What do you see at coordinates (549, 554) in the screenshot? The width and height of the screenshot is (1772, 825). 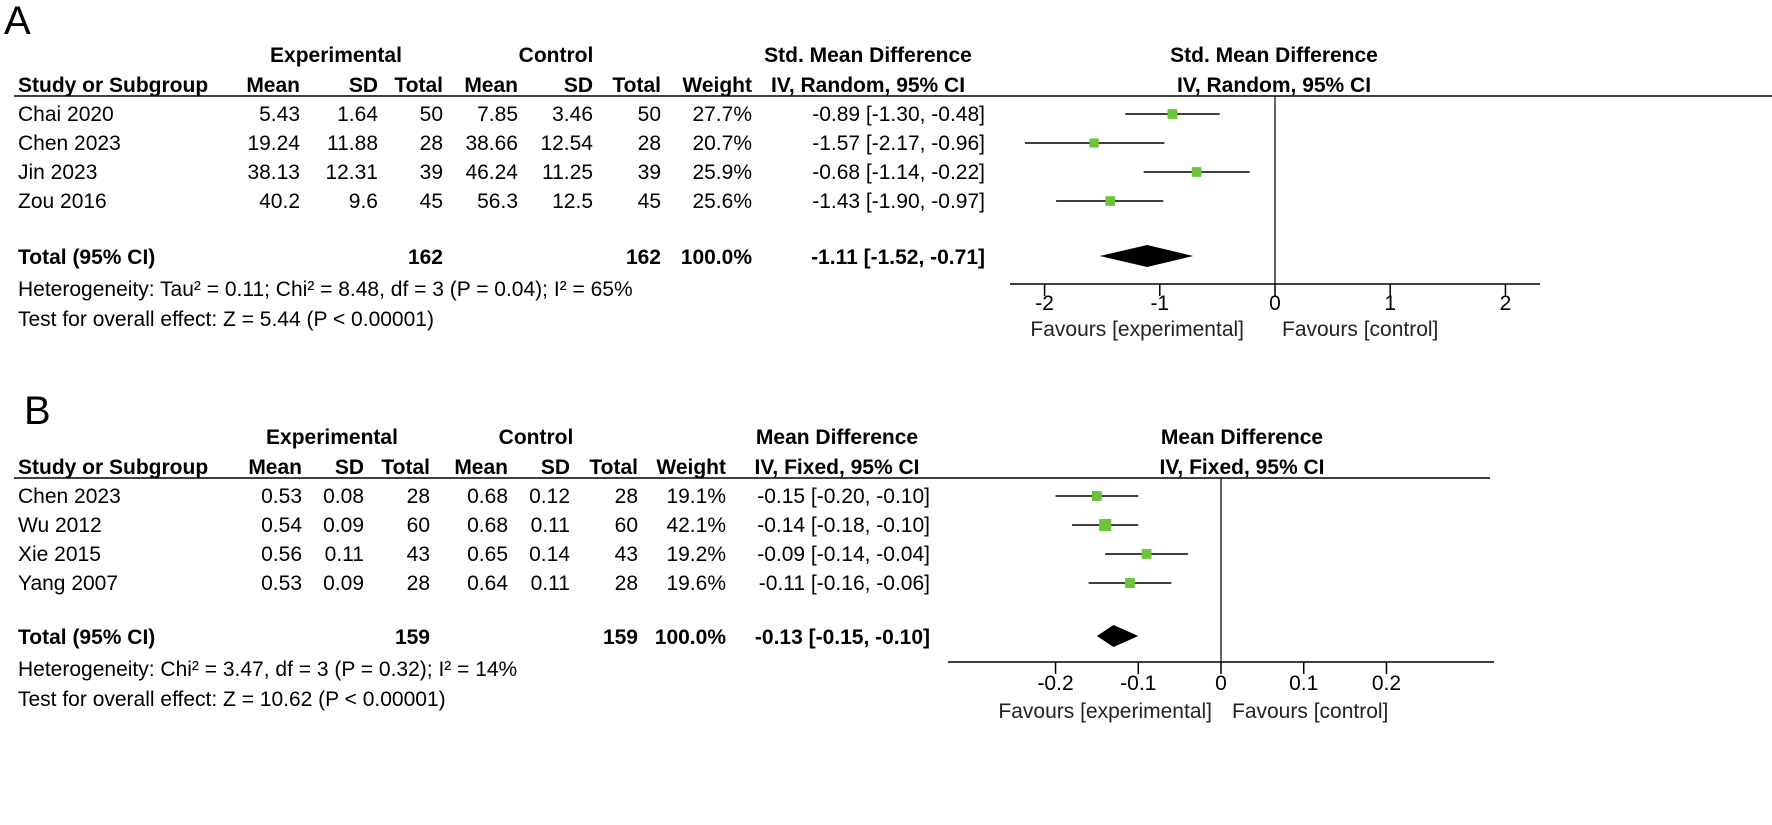 I see `ctl-sd: 0.14` at bounding box center [549, 554].